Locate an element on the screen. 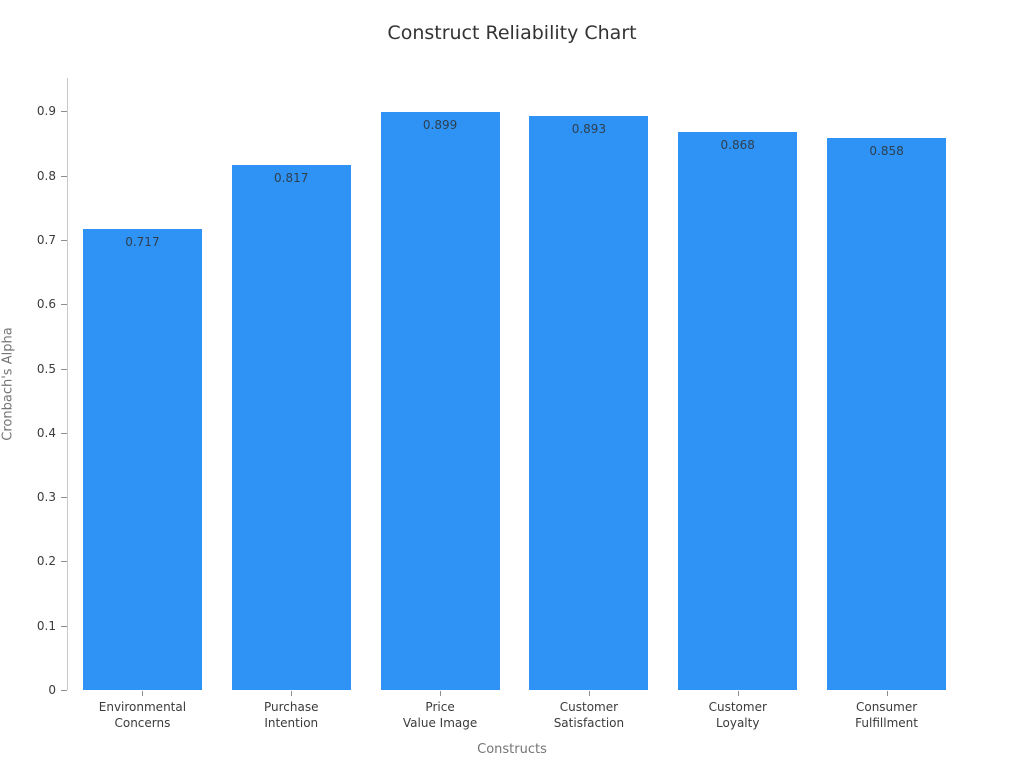  bar: 0.717 is located at coordinates (142, 459).